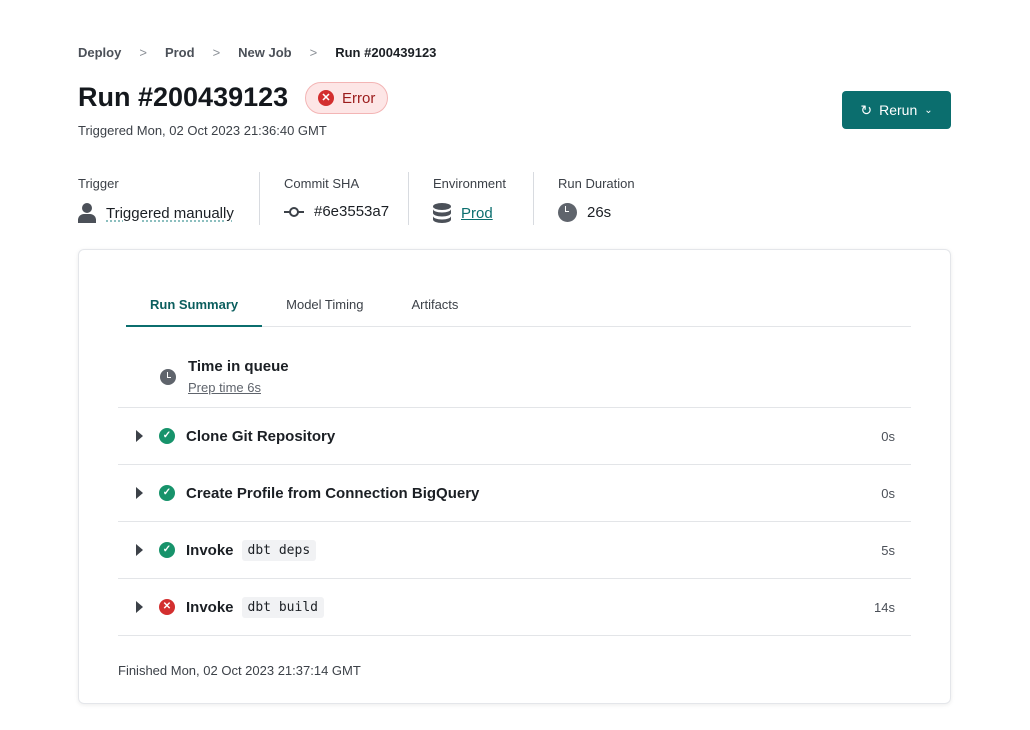  What do you see at coordinates (386, 52) in the screenshot?
I see `breadcrumb-run: Run #200439123` at bounding box center [386, 52].